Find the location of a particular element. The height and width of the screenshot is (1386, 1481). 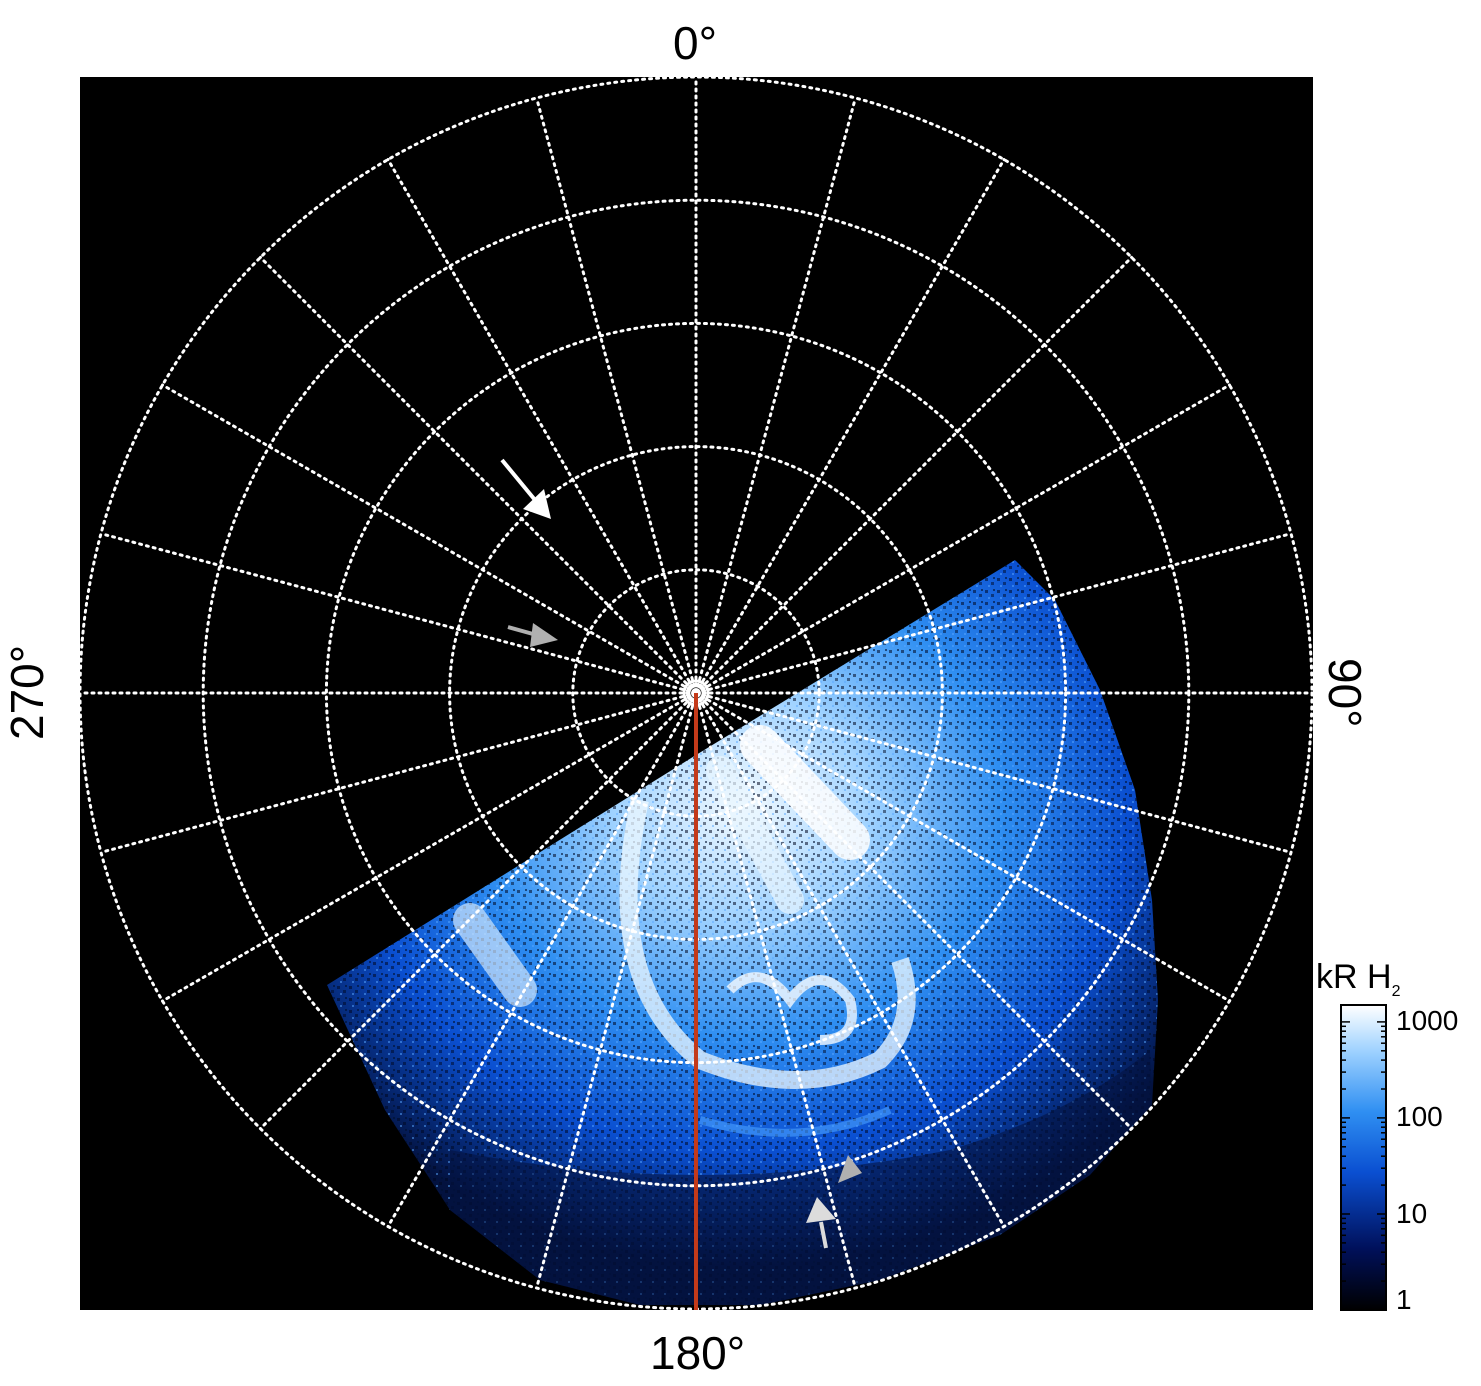

colorbar is located at coordinates (1363, 1157).